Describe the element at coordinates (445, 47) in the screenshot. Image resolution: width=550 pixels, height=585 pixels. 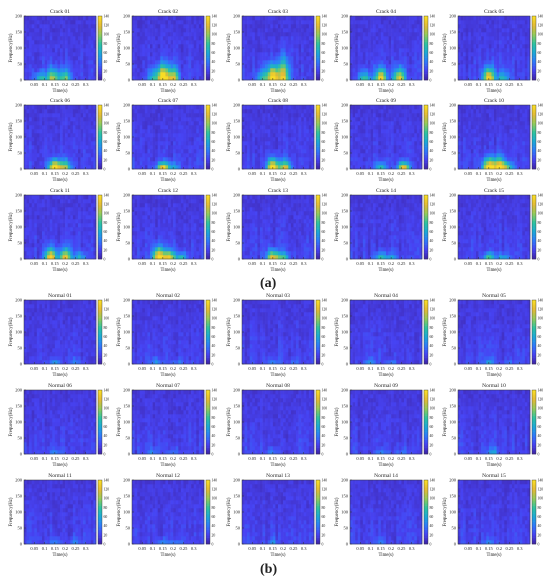
I see `y-axis-label: Frequency(Hz)` at that location.